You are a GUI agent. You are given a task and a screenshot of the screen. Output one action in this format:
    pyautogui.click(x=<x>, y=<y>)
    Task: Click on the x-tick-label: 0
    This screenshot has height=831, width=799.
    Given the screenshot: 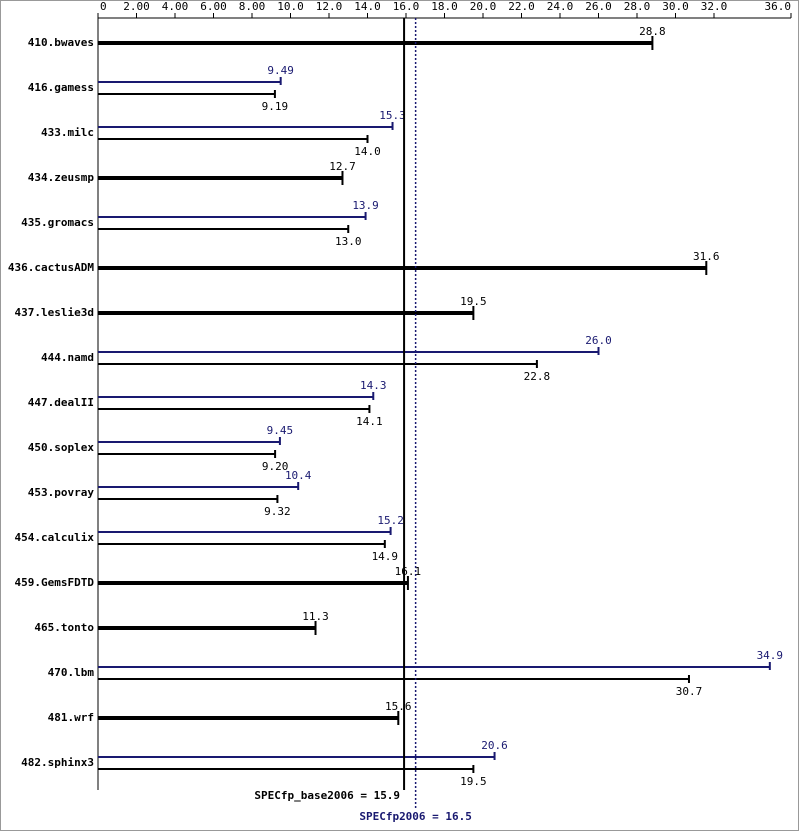 What is the action you would take?
    pyautogui.click(x=103, y=6)
    